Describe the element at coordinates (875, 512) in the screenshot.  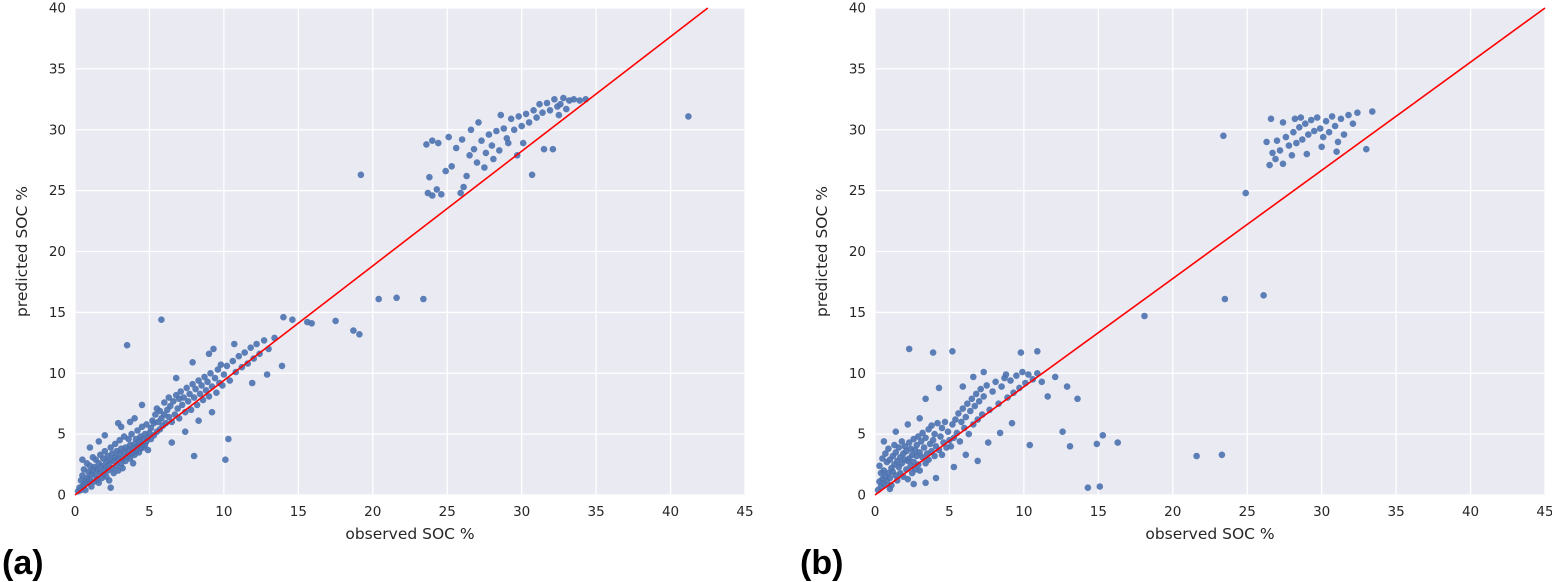
I see `x-tick-label: 0` at that location.